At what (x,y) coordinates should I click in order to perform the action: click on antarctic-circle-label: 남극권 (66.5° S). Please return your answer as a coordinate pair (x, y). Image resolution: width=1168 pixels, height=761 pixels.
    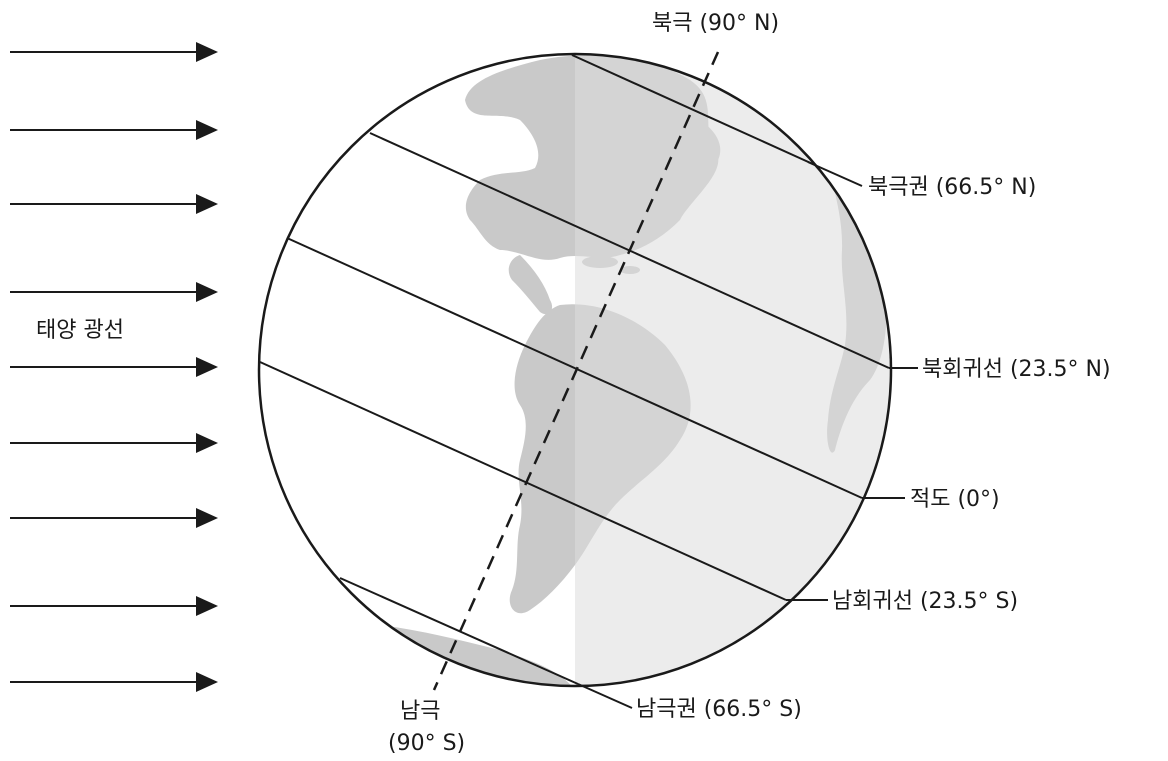
    Looking at the image, I should click on (719, 709).